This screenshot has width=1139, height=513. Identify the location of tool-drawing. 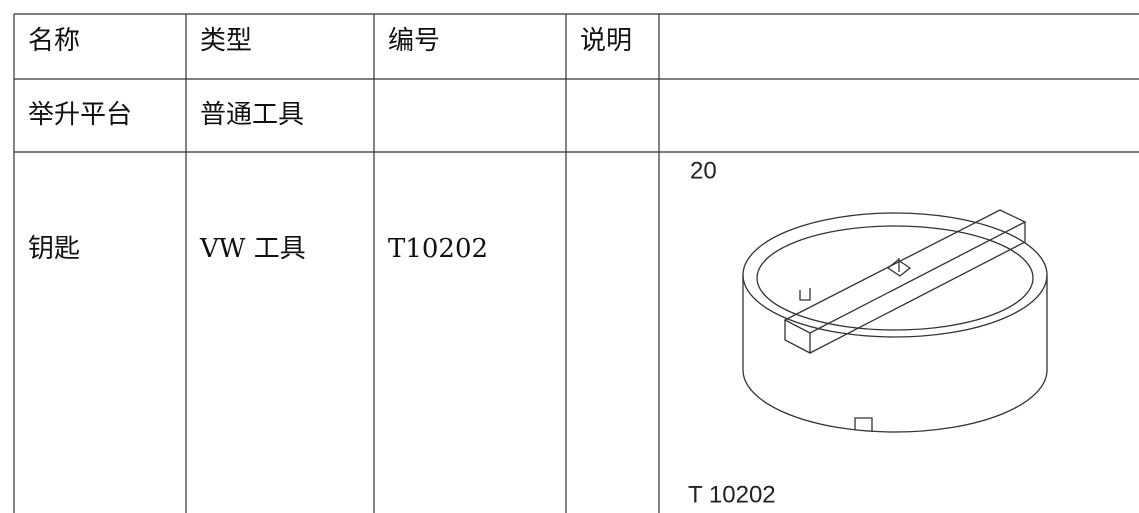
(895, 321).